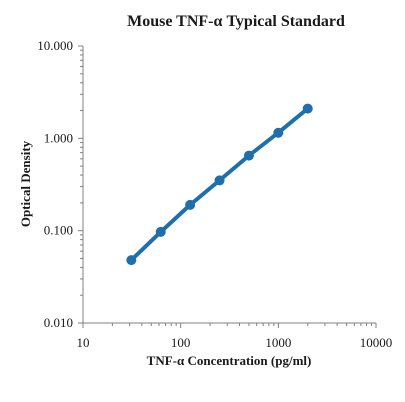 This screenshot has width=405, height=402. I want to click on x-ticks, so click(229, 325).